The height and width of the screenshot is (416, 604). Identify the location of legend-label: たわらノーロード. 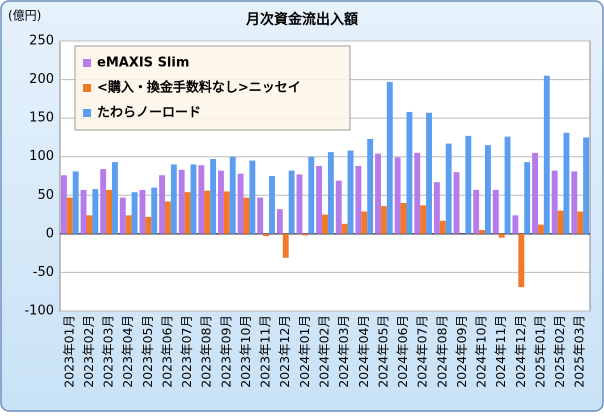
(149, 113).